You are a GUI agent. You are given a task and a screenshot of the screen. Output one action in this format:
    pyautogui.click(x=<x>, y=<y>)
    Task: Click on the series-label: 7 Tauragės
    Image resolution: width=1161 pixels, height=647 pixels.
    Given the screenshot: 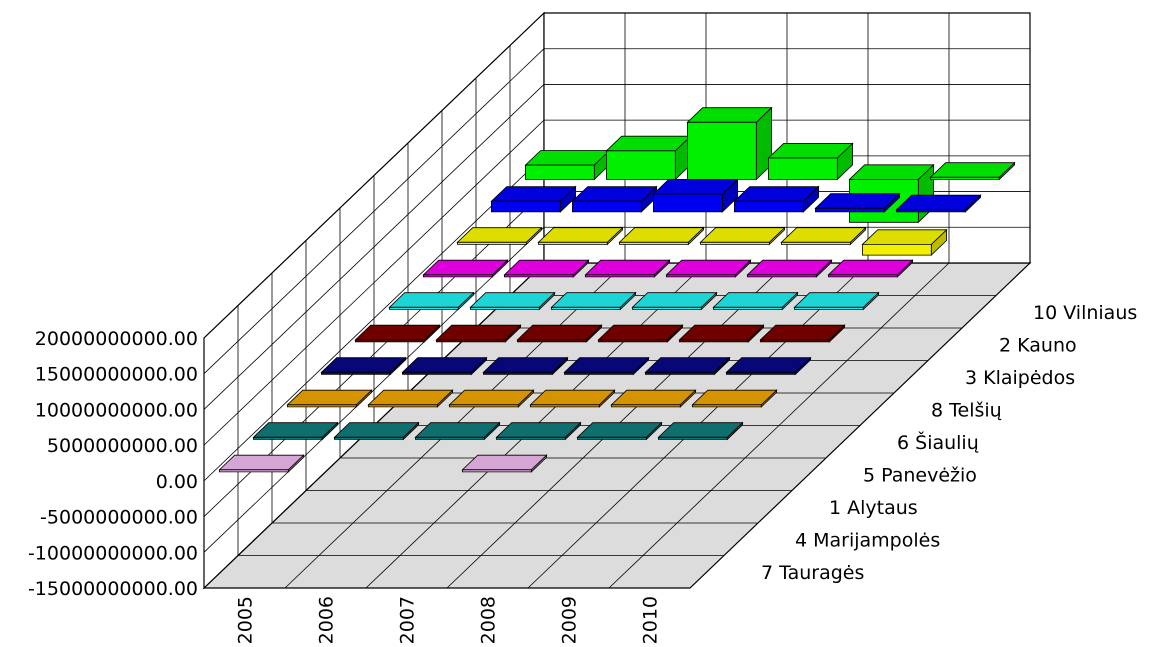 What is the action you would take?
    pyautogui.click(x=812, y=573)
    